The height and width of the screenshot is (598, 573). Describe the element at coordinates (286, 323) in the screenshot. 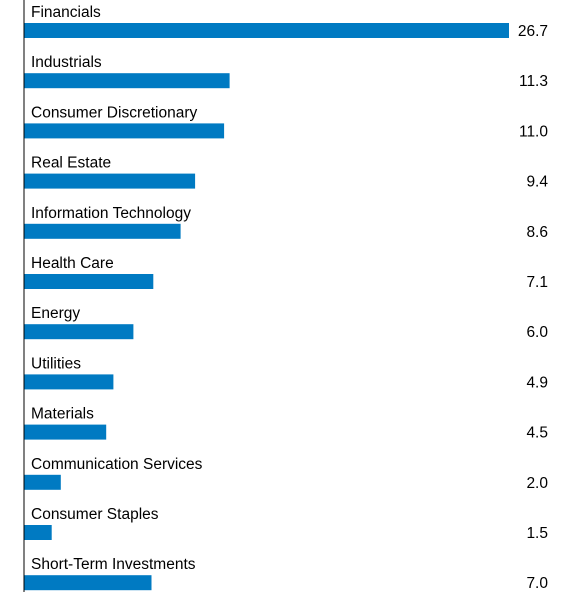

I see `bar-row: Energy 6.0` at that location.